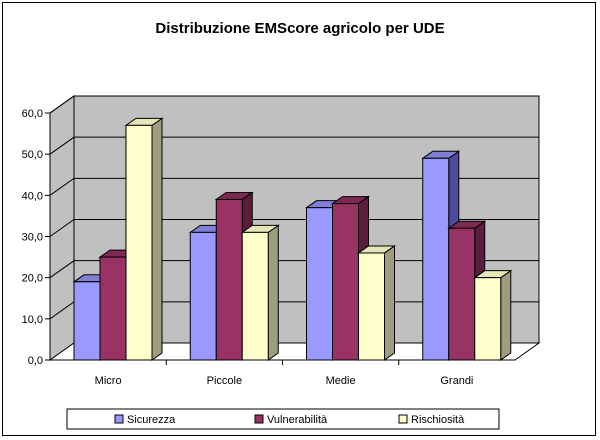 This screenshot has width=600, height=440. What do you see at coordinates (456, 381) in the screenshot?
I see `category-label: Grandi` at bounding box center [456, 381].